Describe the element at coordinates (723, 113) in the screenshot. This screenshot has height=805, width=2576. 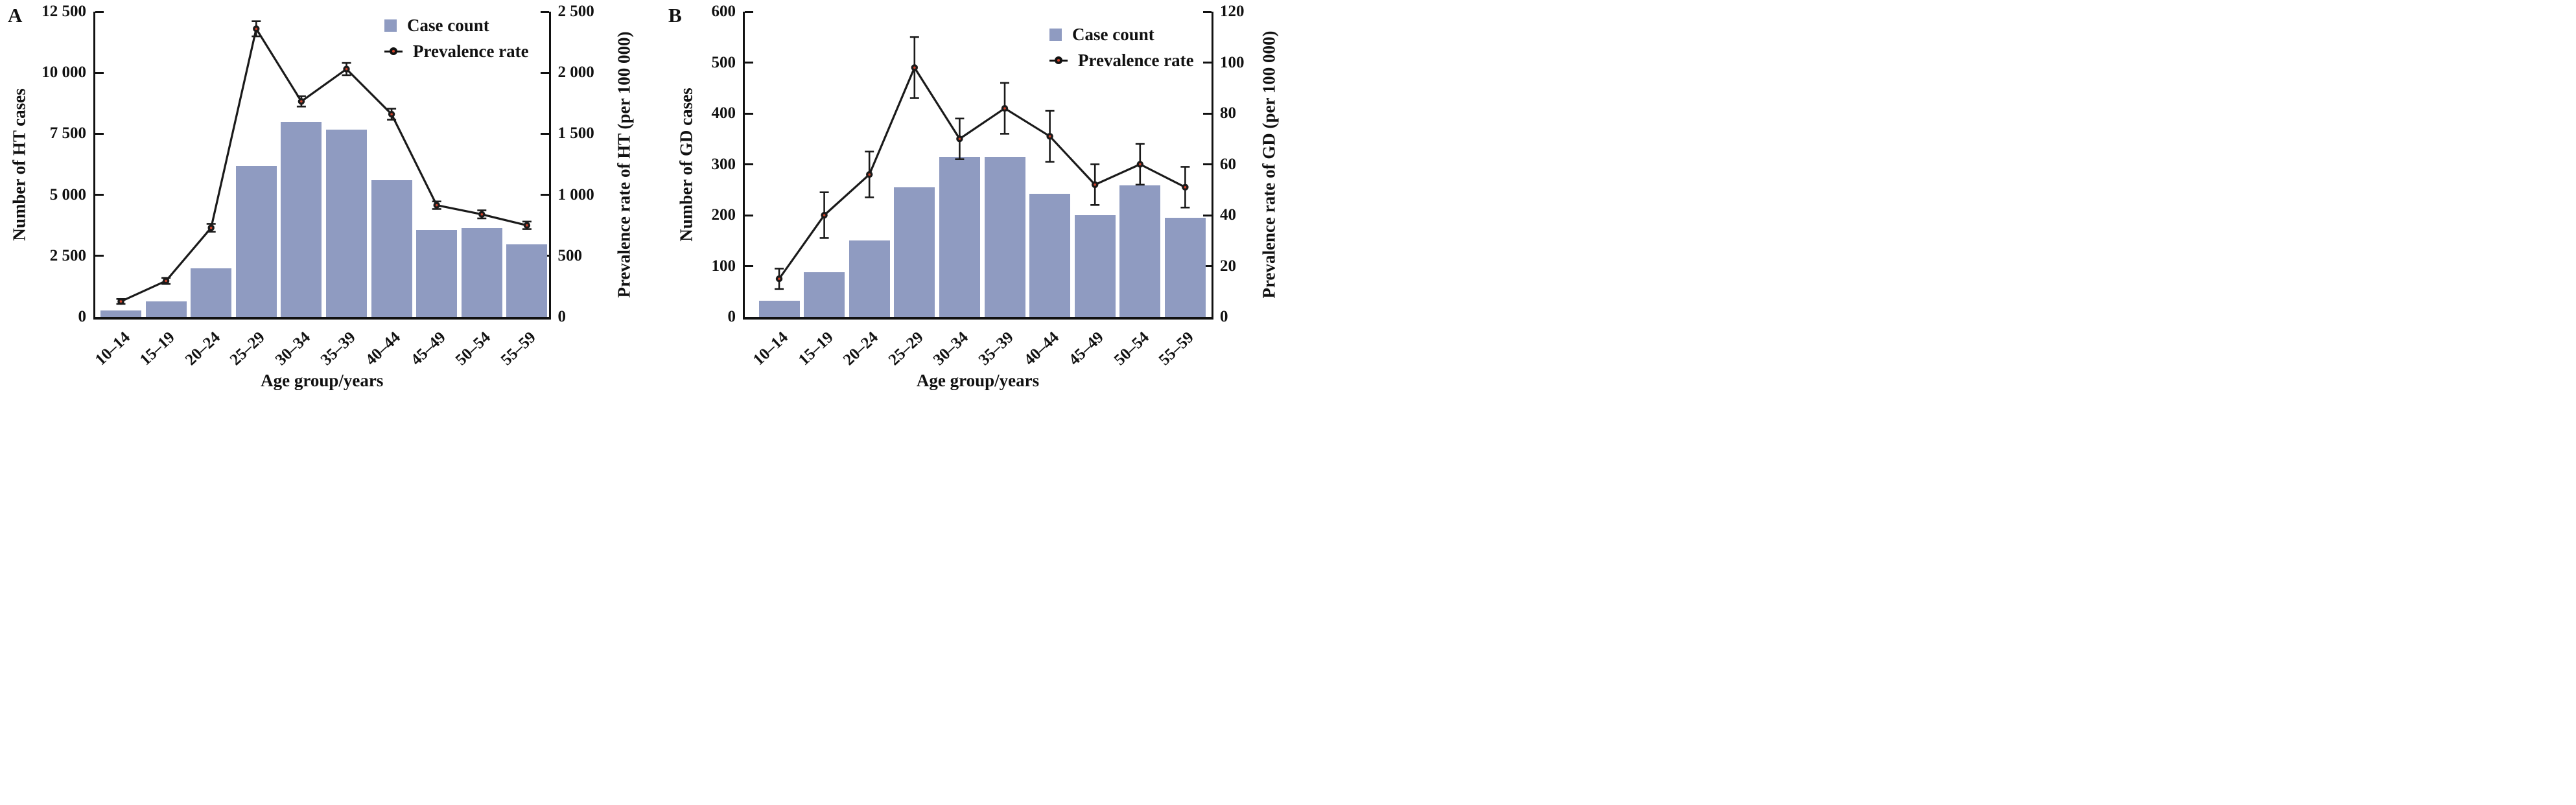
I see `left-axis-tick-label: 400` at that location.